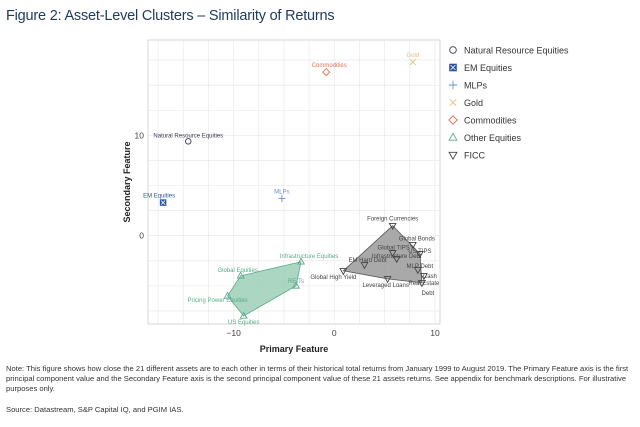  I want to click on x-tick-label: −10, so click(233, 333).